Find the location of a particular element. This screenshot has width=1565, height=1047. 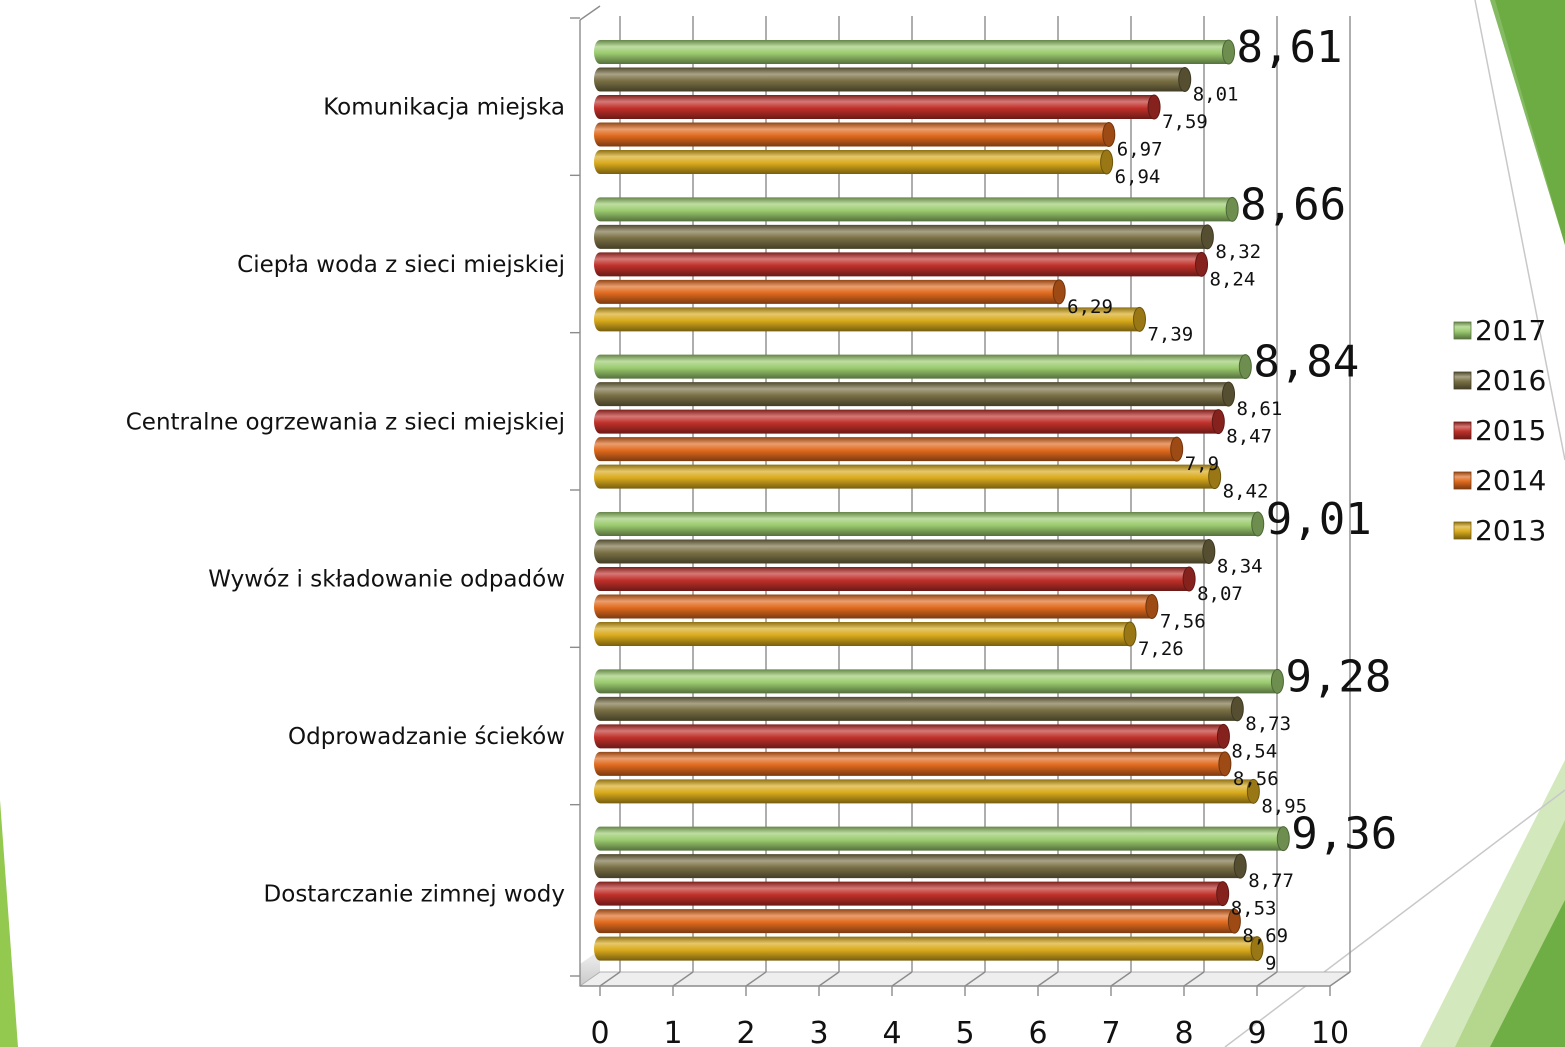

data-label: 7,59 is located at coordinates (1185, 122).